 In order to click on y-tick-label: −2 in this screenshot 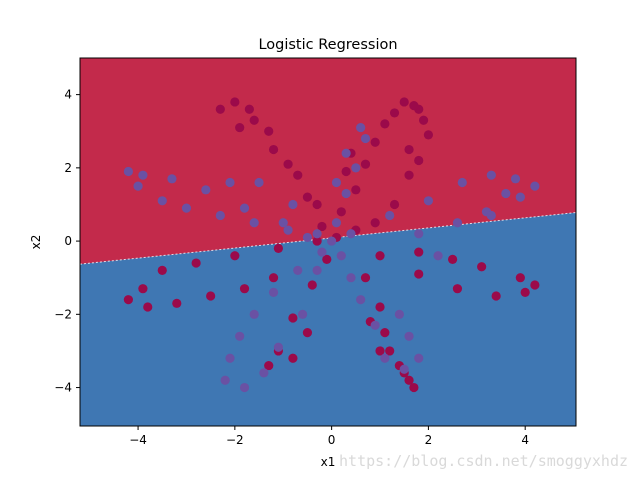, I will do `click(63, 314)`.